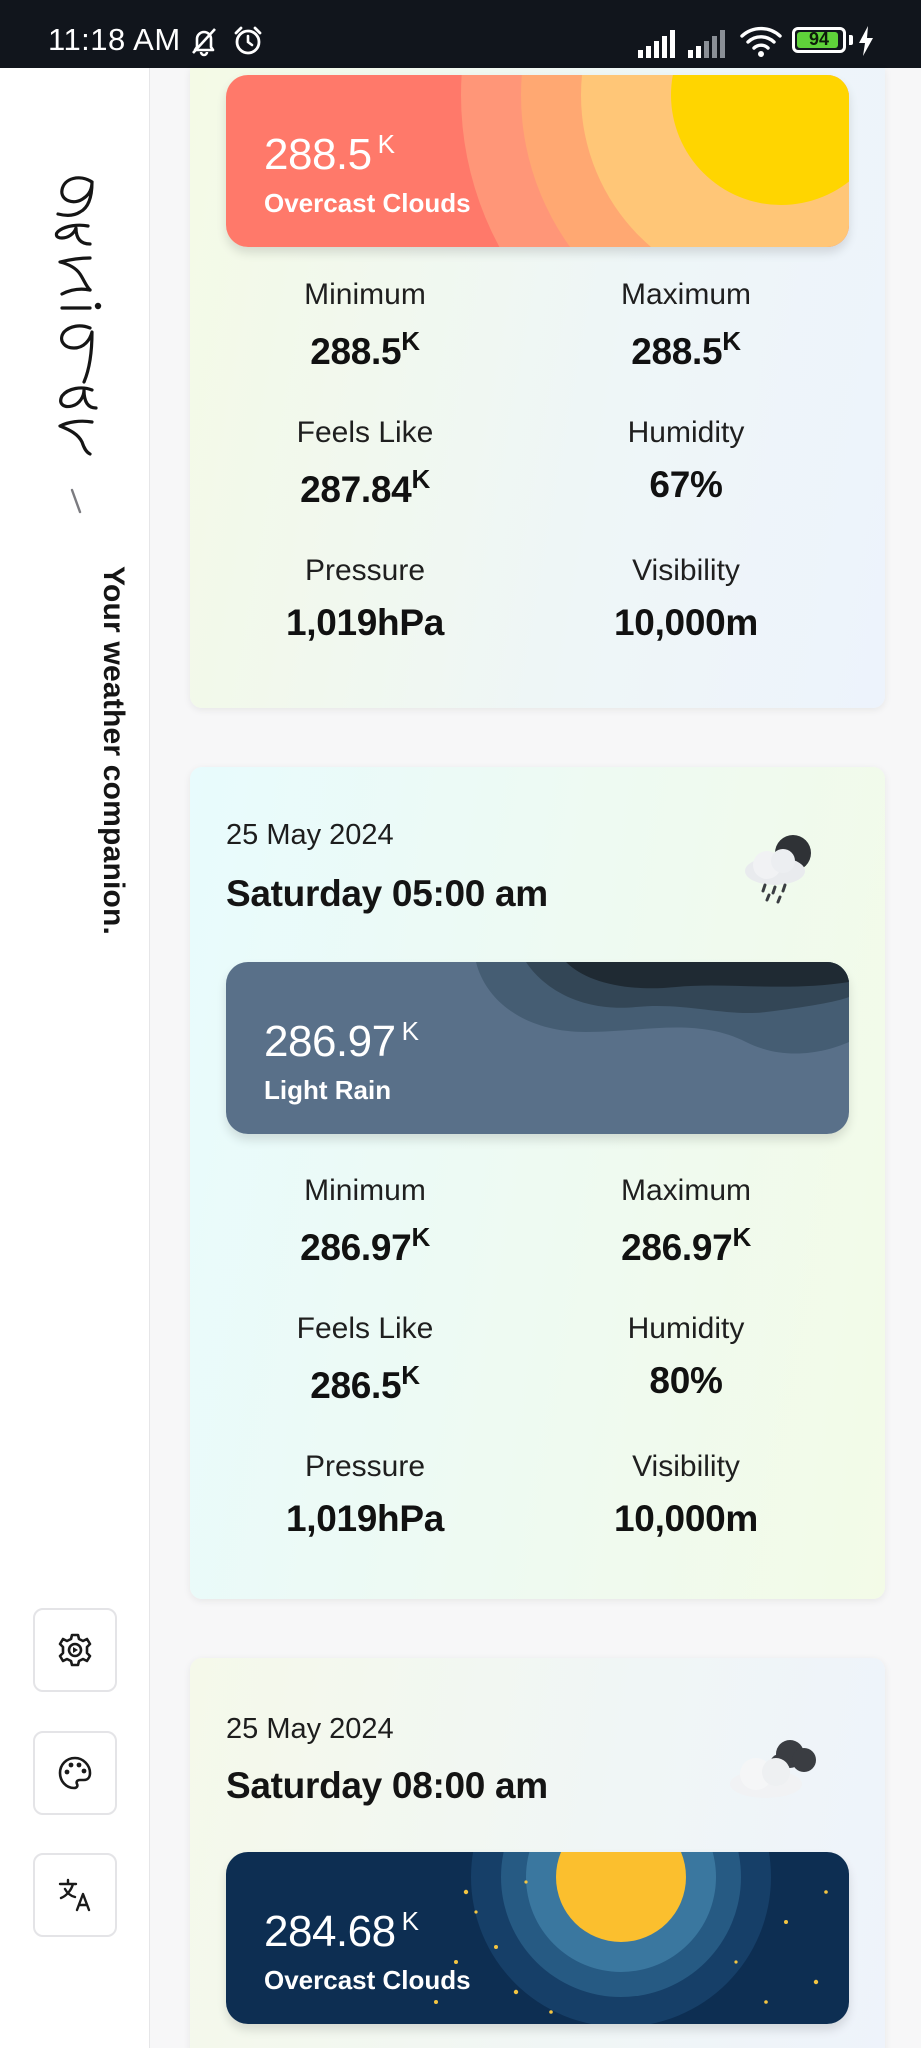 The image size is (921, 2048). I want to click on weather-banner: 286.97 K Light Rain, so click(537, 1048).